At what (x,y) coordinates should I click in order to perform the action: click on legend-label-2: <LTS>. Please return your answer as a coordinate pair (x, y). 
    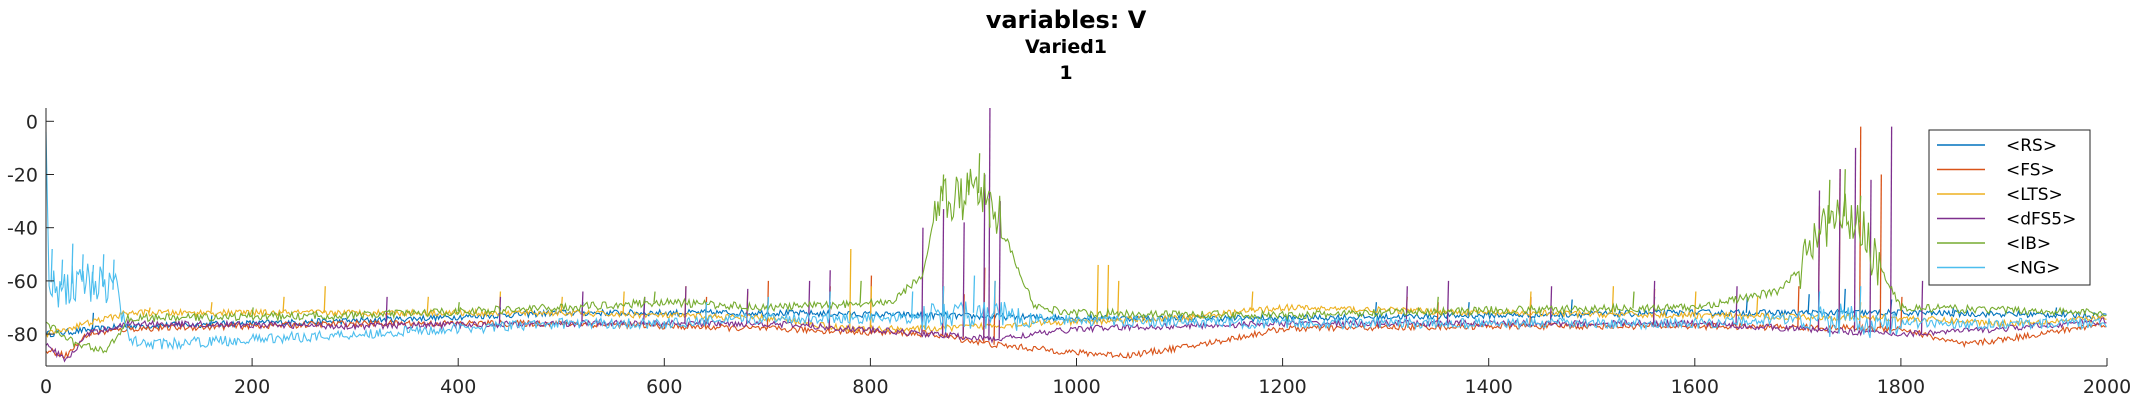
    Looking at the image, I should click on (2034, 195).